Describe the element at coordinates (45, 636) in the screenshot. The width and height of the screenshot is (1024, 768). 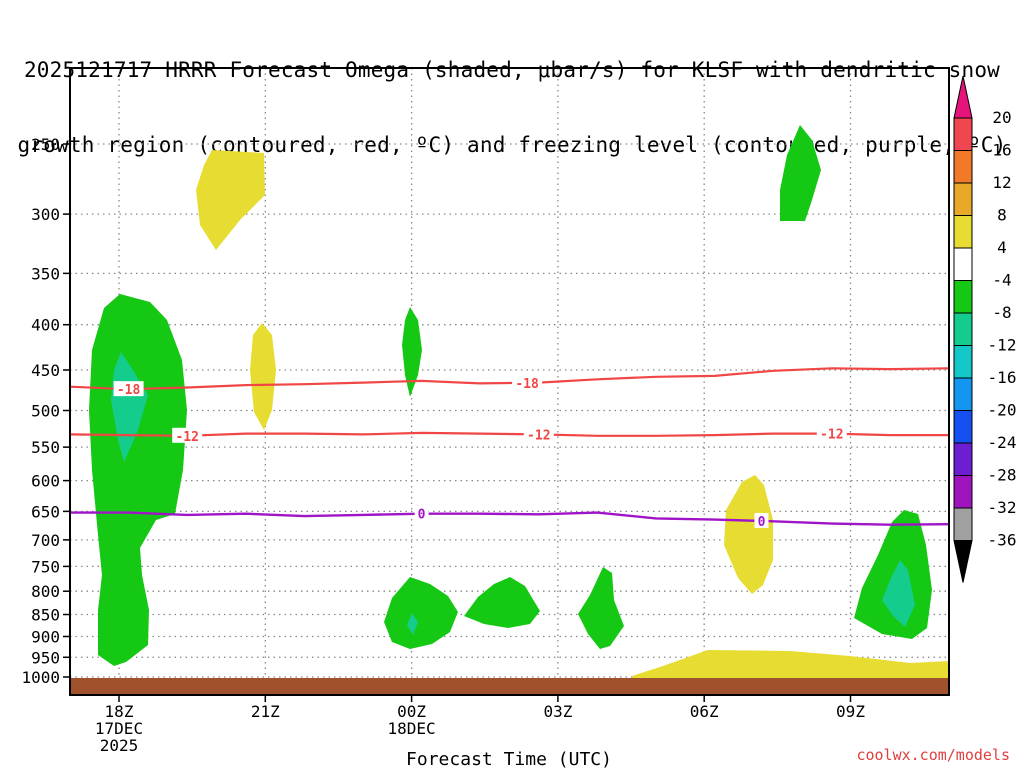
I see `y-tick-label: 900` at that location.